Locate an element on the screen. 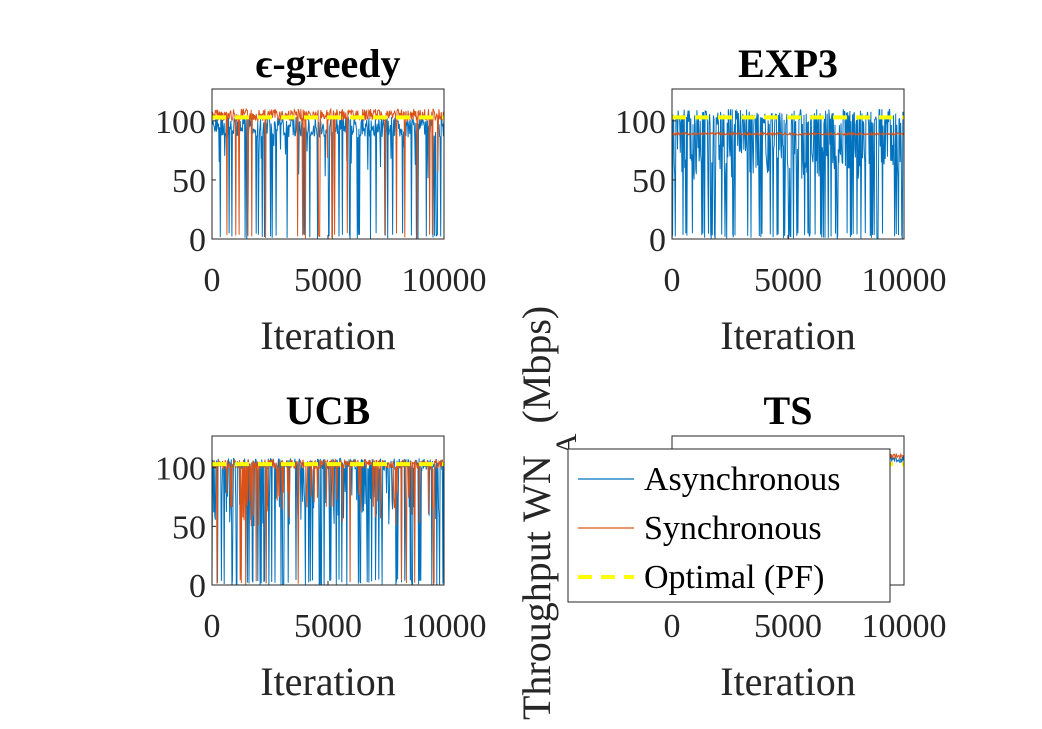 The width and height of the screenshot is (1042, 729). legend-label: Optimal (PF) is located at coordinates (734, 577).